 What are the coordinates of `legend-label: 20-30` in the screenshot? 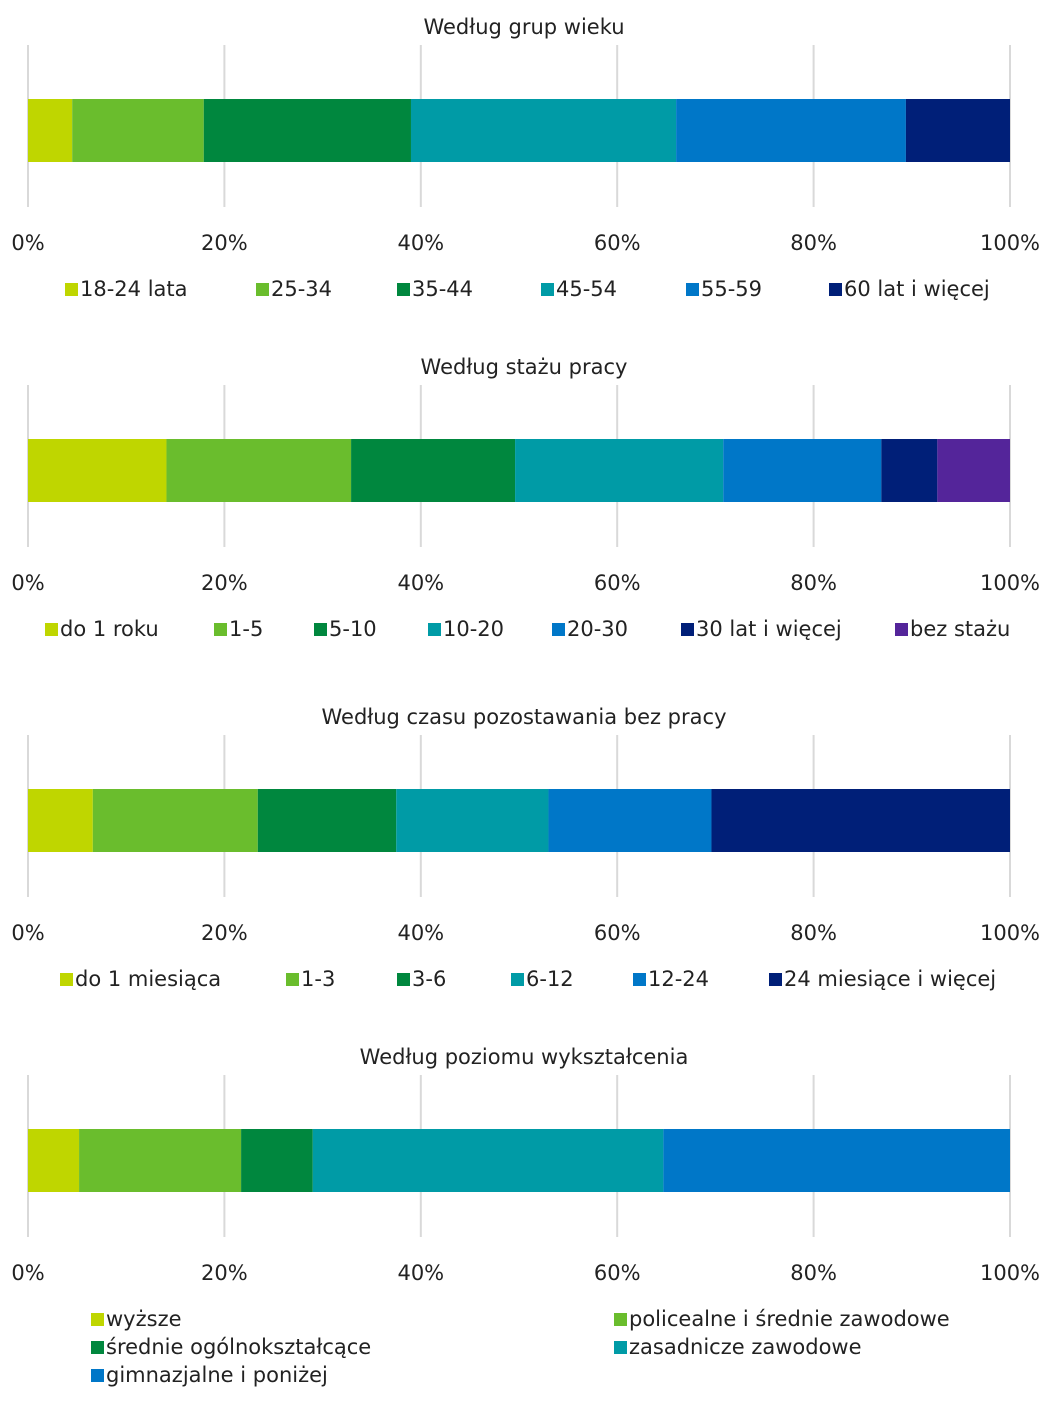 It's located at (597, 629).